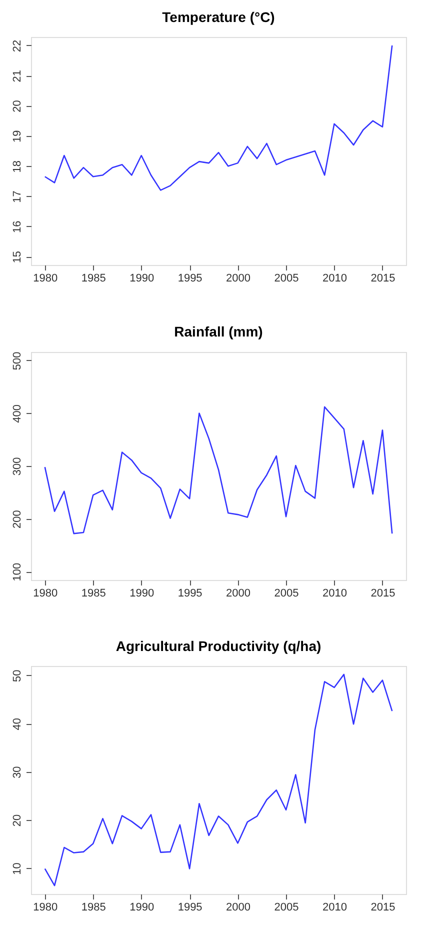 Image resolution: width=432 pixels, height=949 pixels. What do you see at coordinates (18, 772) in the screenshot?
I see `y-tick-label: 30` at bounding box center [18, 772].